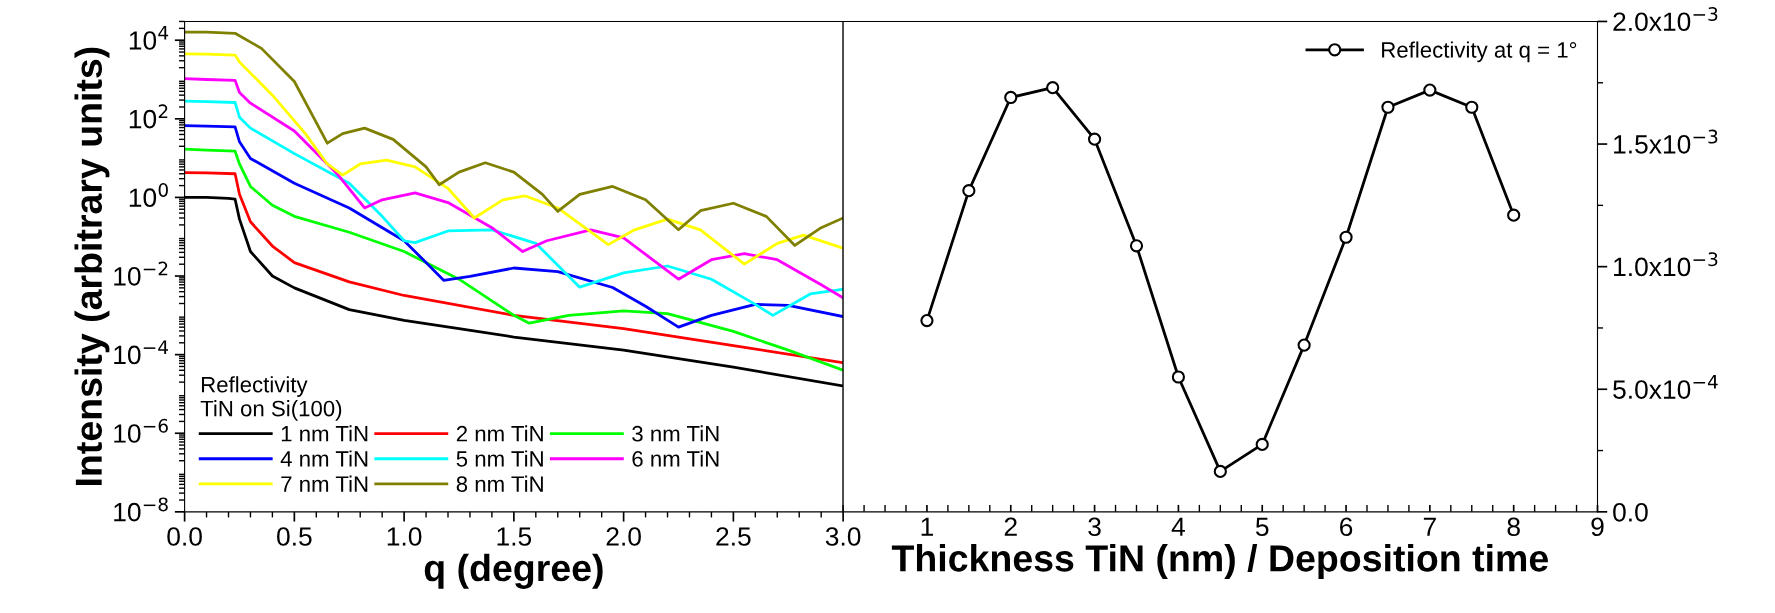  I want to click on x-tick-label: 2.0, so click(623, 536).